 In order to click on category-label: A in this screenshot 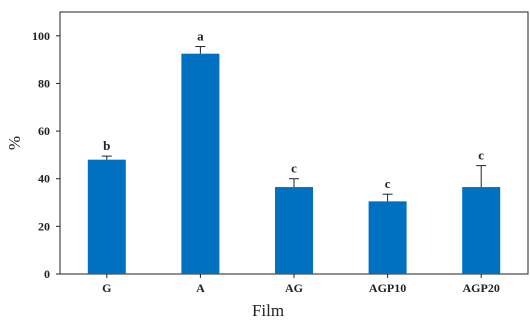, I will do `click(200, 288)`.